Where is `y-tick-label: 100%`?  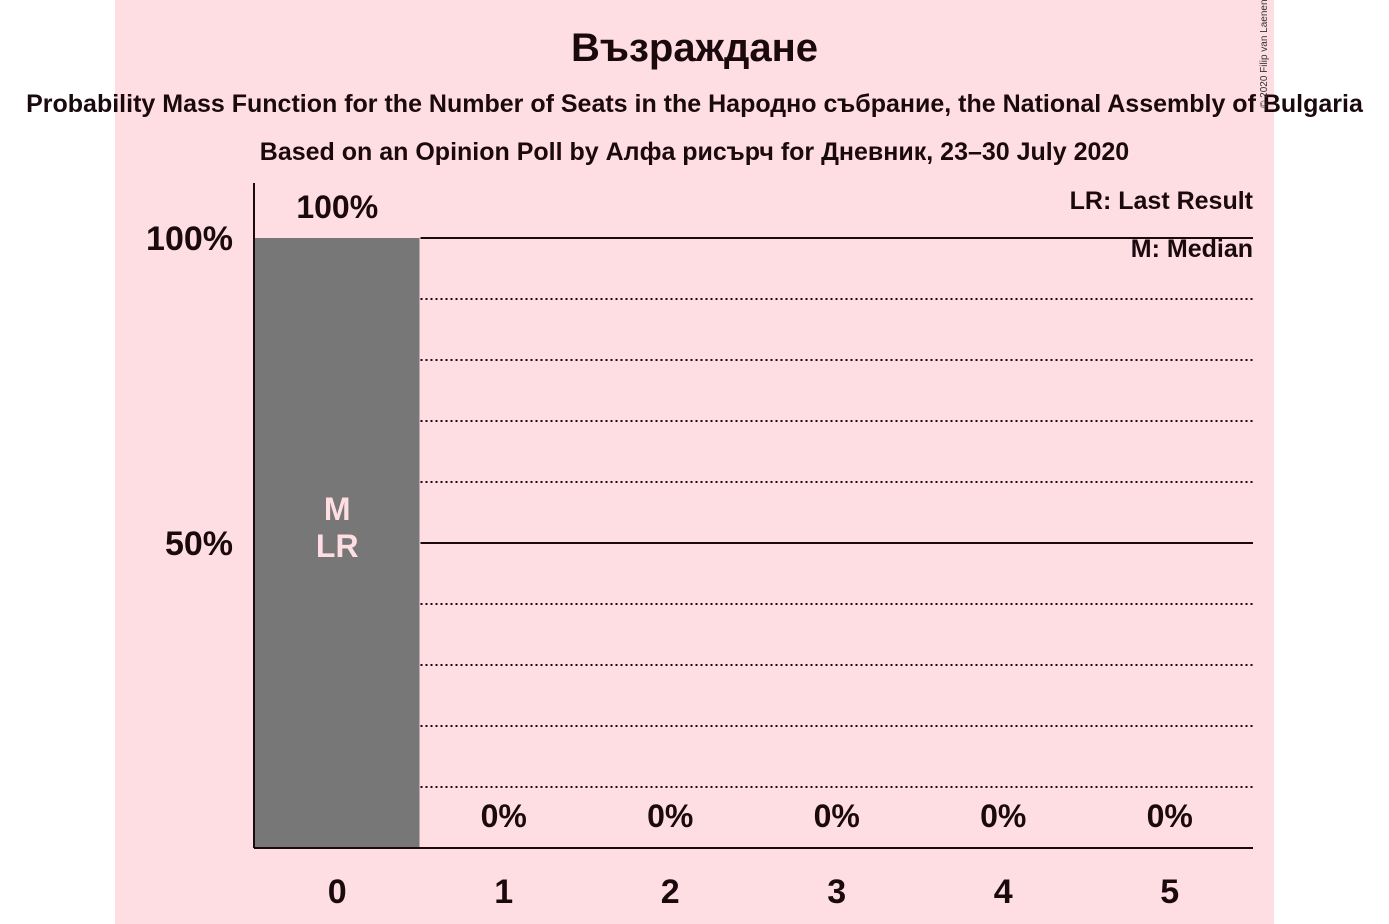 y-tick-label: 100% is located at coordinates (189, 239).